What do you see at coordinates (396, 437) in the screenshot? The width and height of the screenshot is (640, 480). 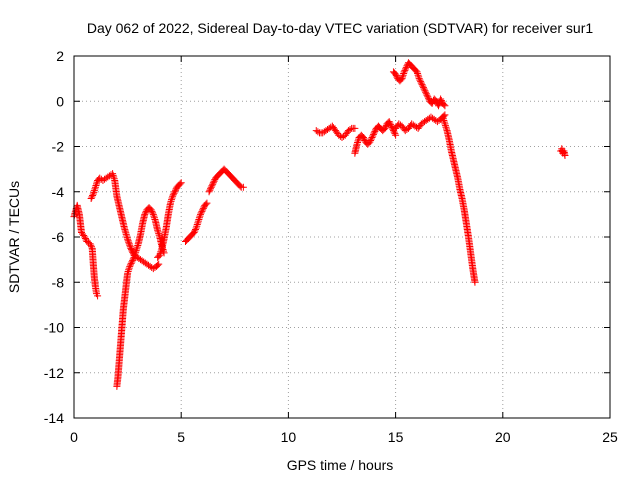 I see `x-tick-label: 15` at bounding box center [396, 437].